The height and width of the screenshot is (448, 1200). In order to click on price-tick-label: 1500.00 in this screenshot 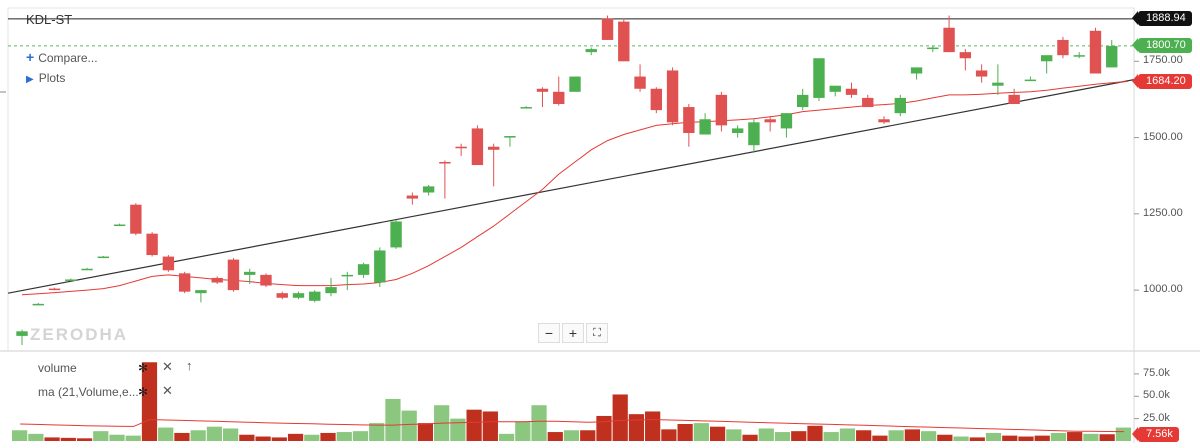, I will do `click(1163, 136)`.